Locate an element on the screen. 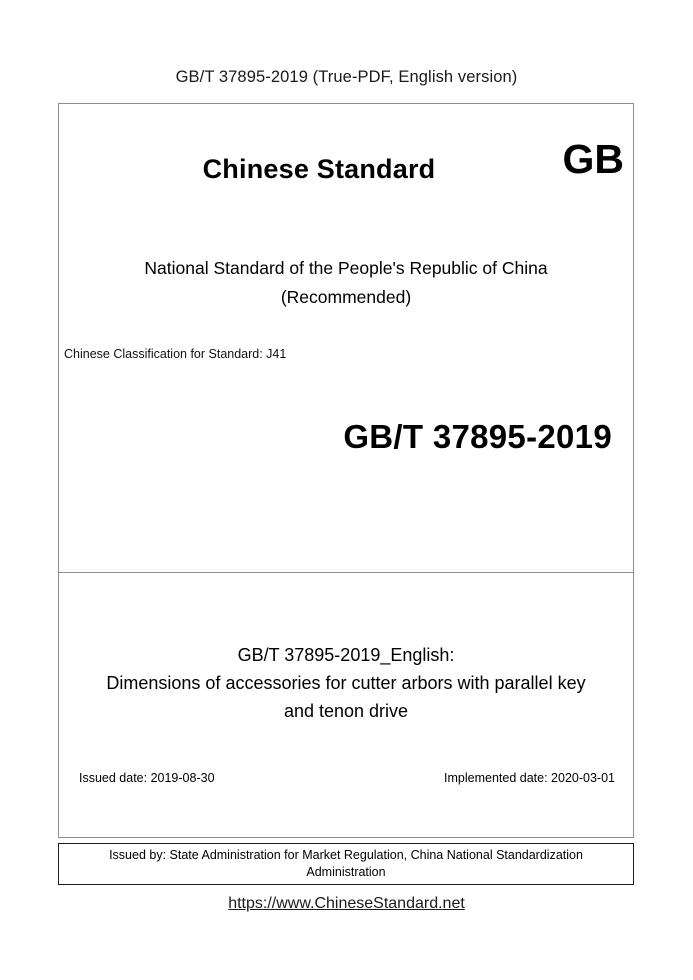 This screenshot has height=980, width=693. national-standard-line-2: (Recommended) is located at coordinates (346, 297).